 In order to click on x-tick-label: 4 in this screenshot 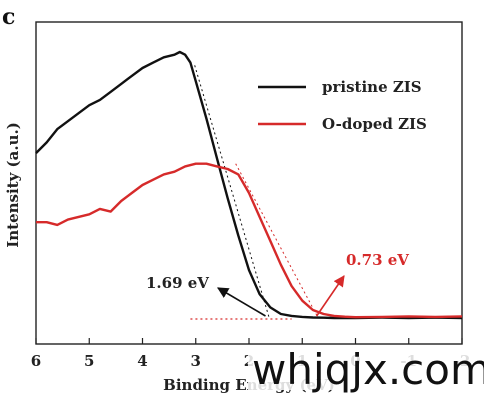, I will do `click(142, 361)`.